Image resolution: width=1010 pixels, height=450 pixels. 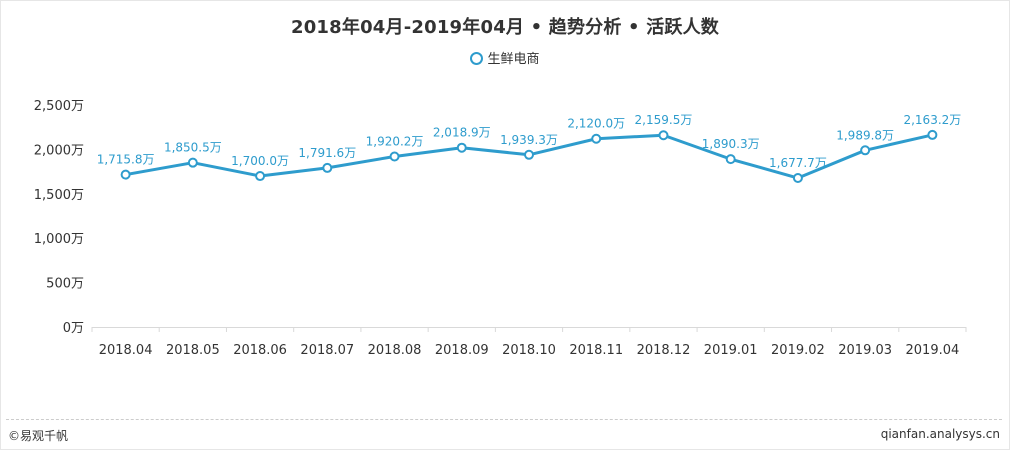 I want to click on data-label: 2,120.0万, so click(x=596, y=124).